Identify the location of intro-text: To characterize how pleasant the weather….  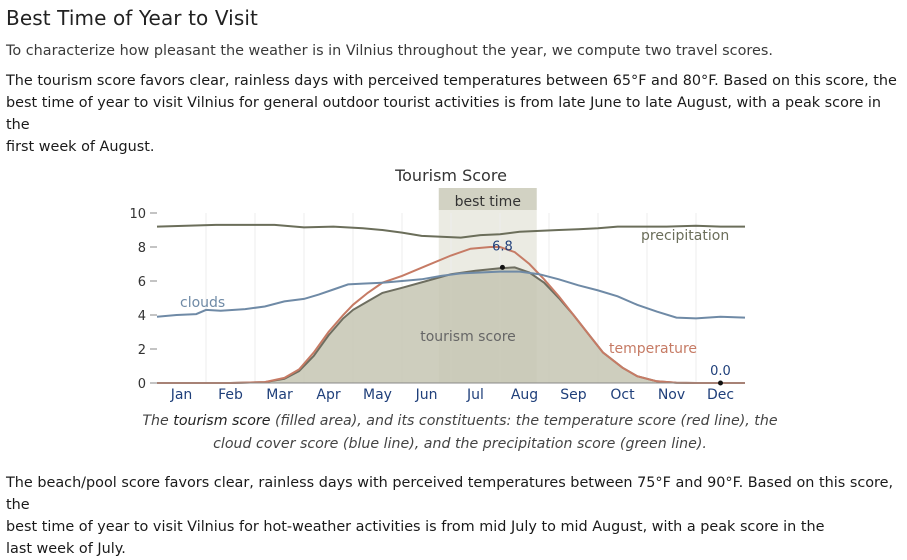
(389, 51).